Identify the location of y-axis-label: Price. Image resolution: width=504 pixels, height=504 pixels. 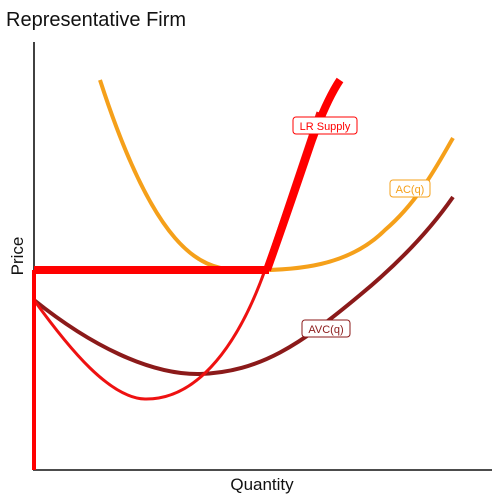
(17, 256).